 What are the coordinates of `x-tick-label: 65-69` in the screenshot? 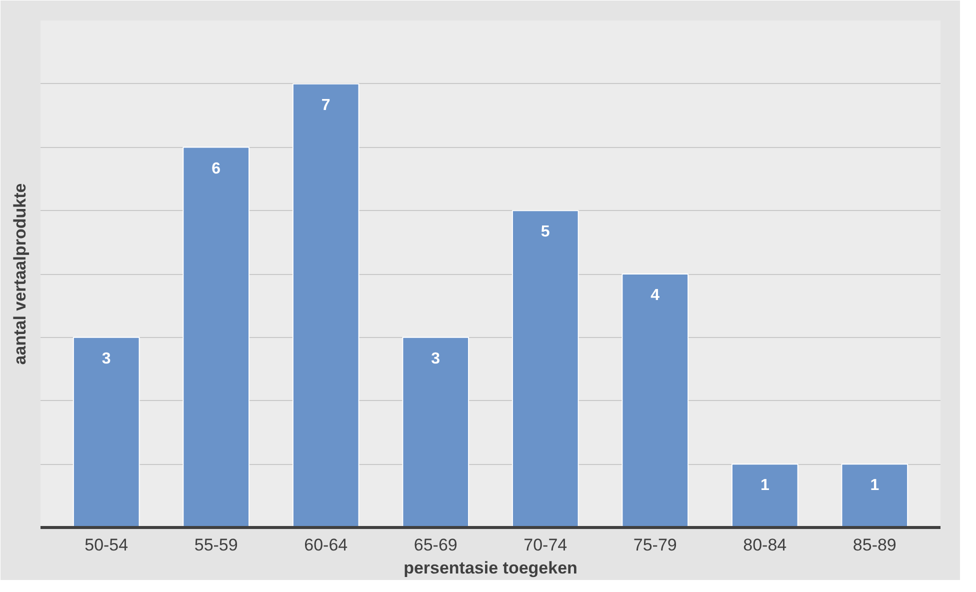 It's located at (436, 545).